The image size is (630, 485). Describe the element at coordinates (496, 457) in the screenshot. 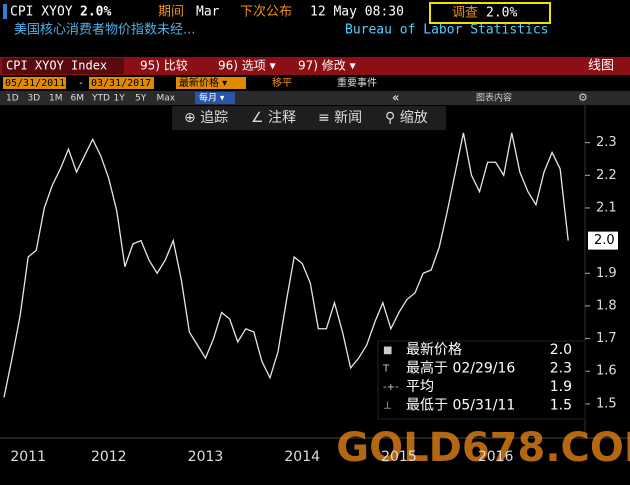

I see `x-tick-label: 2016` at that location.